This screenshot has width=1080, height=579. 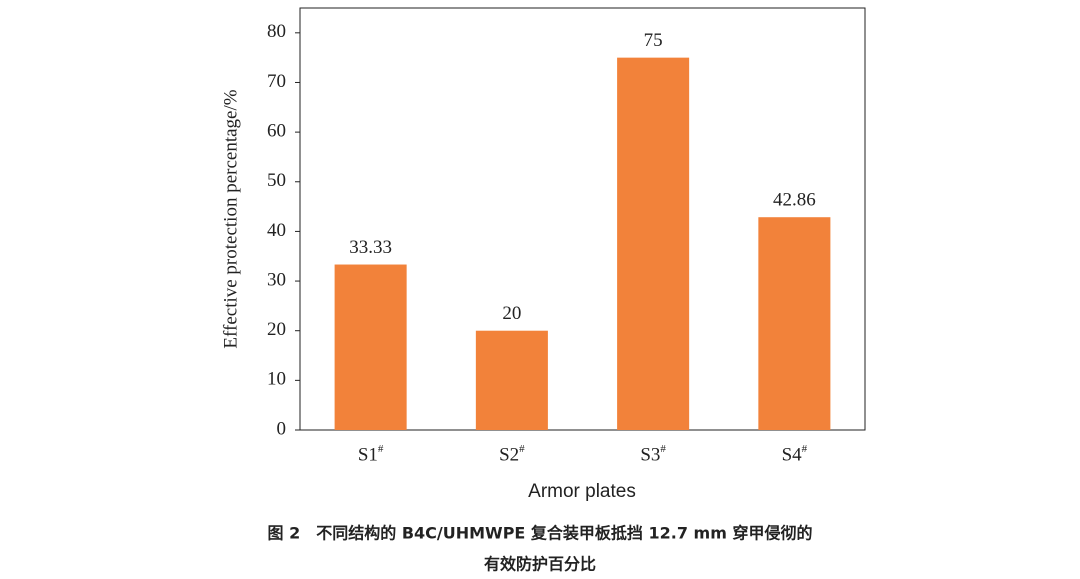 What do you see at coordinates (276, 329) in the screenshot?
I see `y-tick-label: 20` at bounding box center [276, 329].